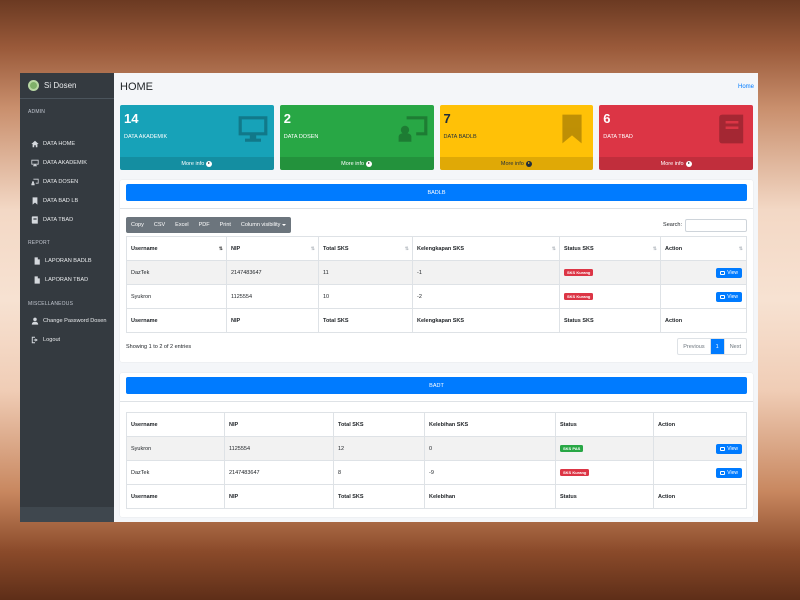  What do you see at coordinates (735, 346) in the screenshot?
I see `pagination-next: Next` at bounding box center [735, 346].